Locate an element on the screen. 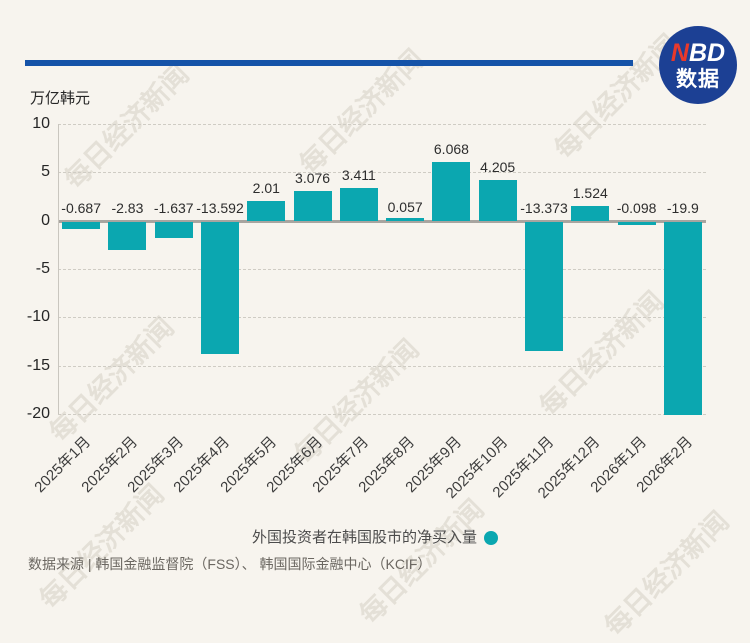 This screenshot has width=750, height=643. legend-label: 外国投资者在韩国股市的净买入量 is located at coordinates (364, 537).